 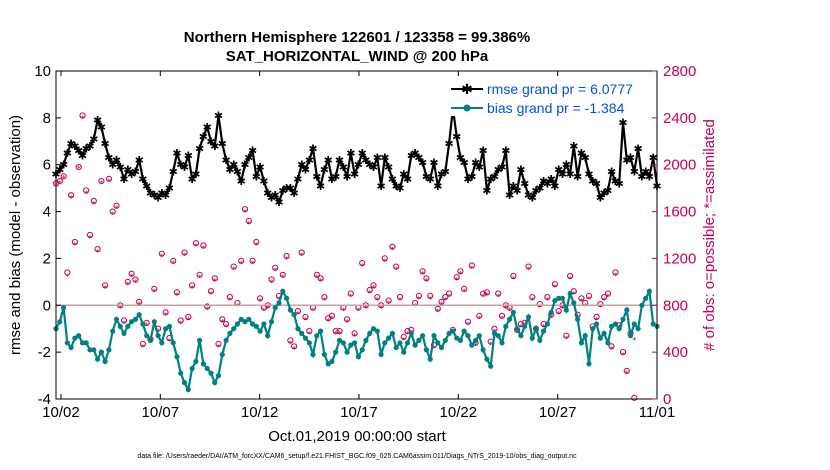 What do you see at coordinates (667, 399) in the screenshot?
I see `y2-tick-label: 0` at bounding box center [667, 399].